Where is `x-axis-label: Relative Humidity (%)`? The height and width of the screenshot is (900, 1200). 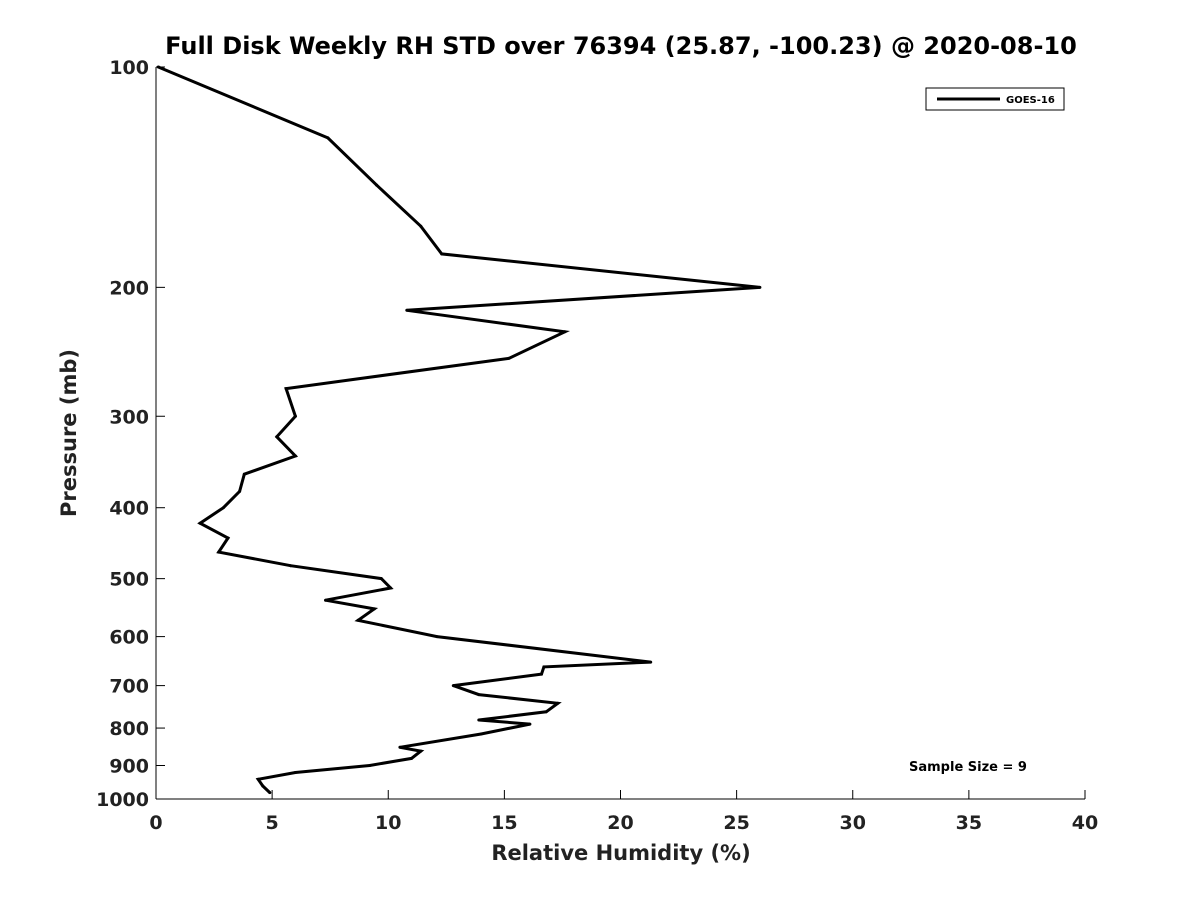 x-axis-label: Relative Humidity (%) is located at coordinates (620, 853).